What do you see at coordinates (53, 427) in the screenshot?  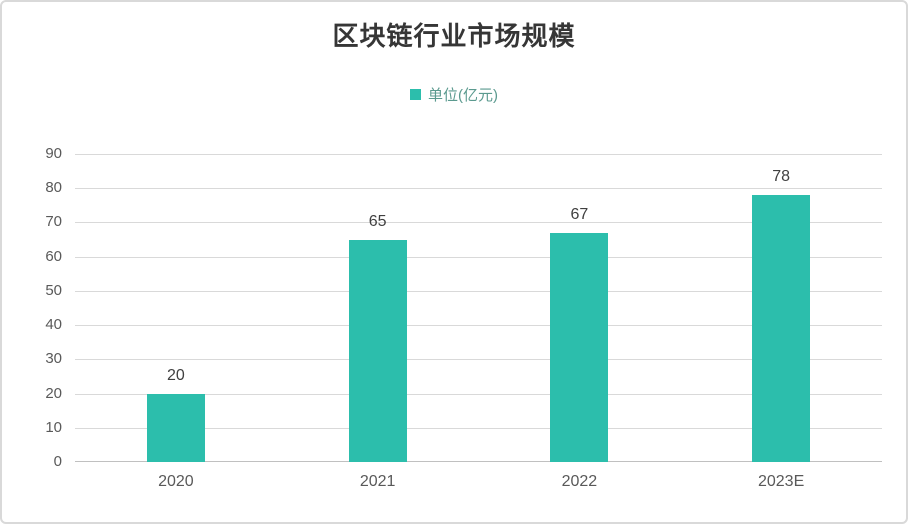 I see `y-tick-label: 10` at bounding box center [53, 427].